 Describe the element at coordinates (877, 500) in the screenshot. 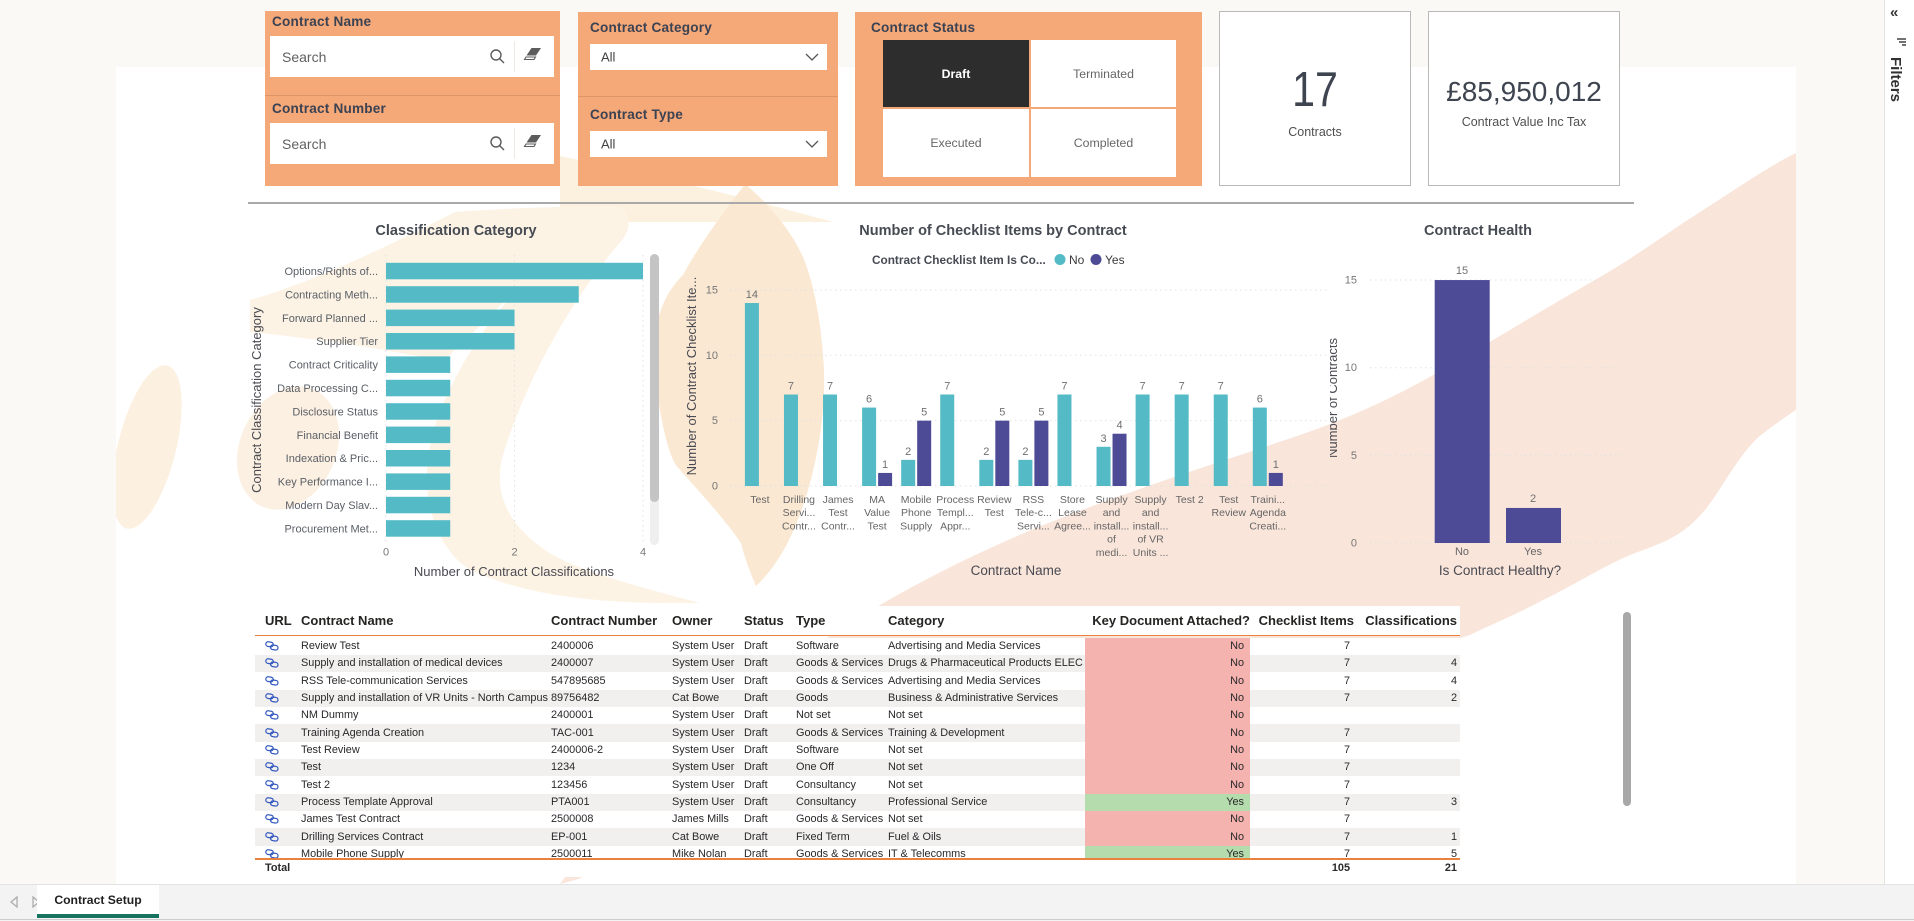

I see `svg-text: MA` at that location.